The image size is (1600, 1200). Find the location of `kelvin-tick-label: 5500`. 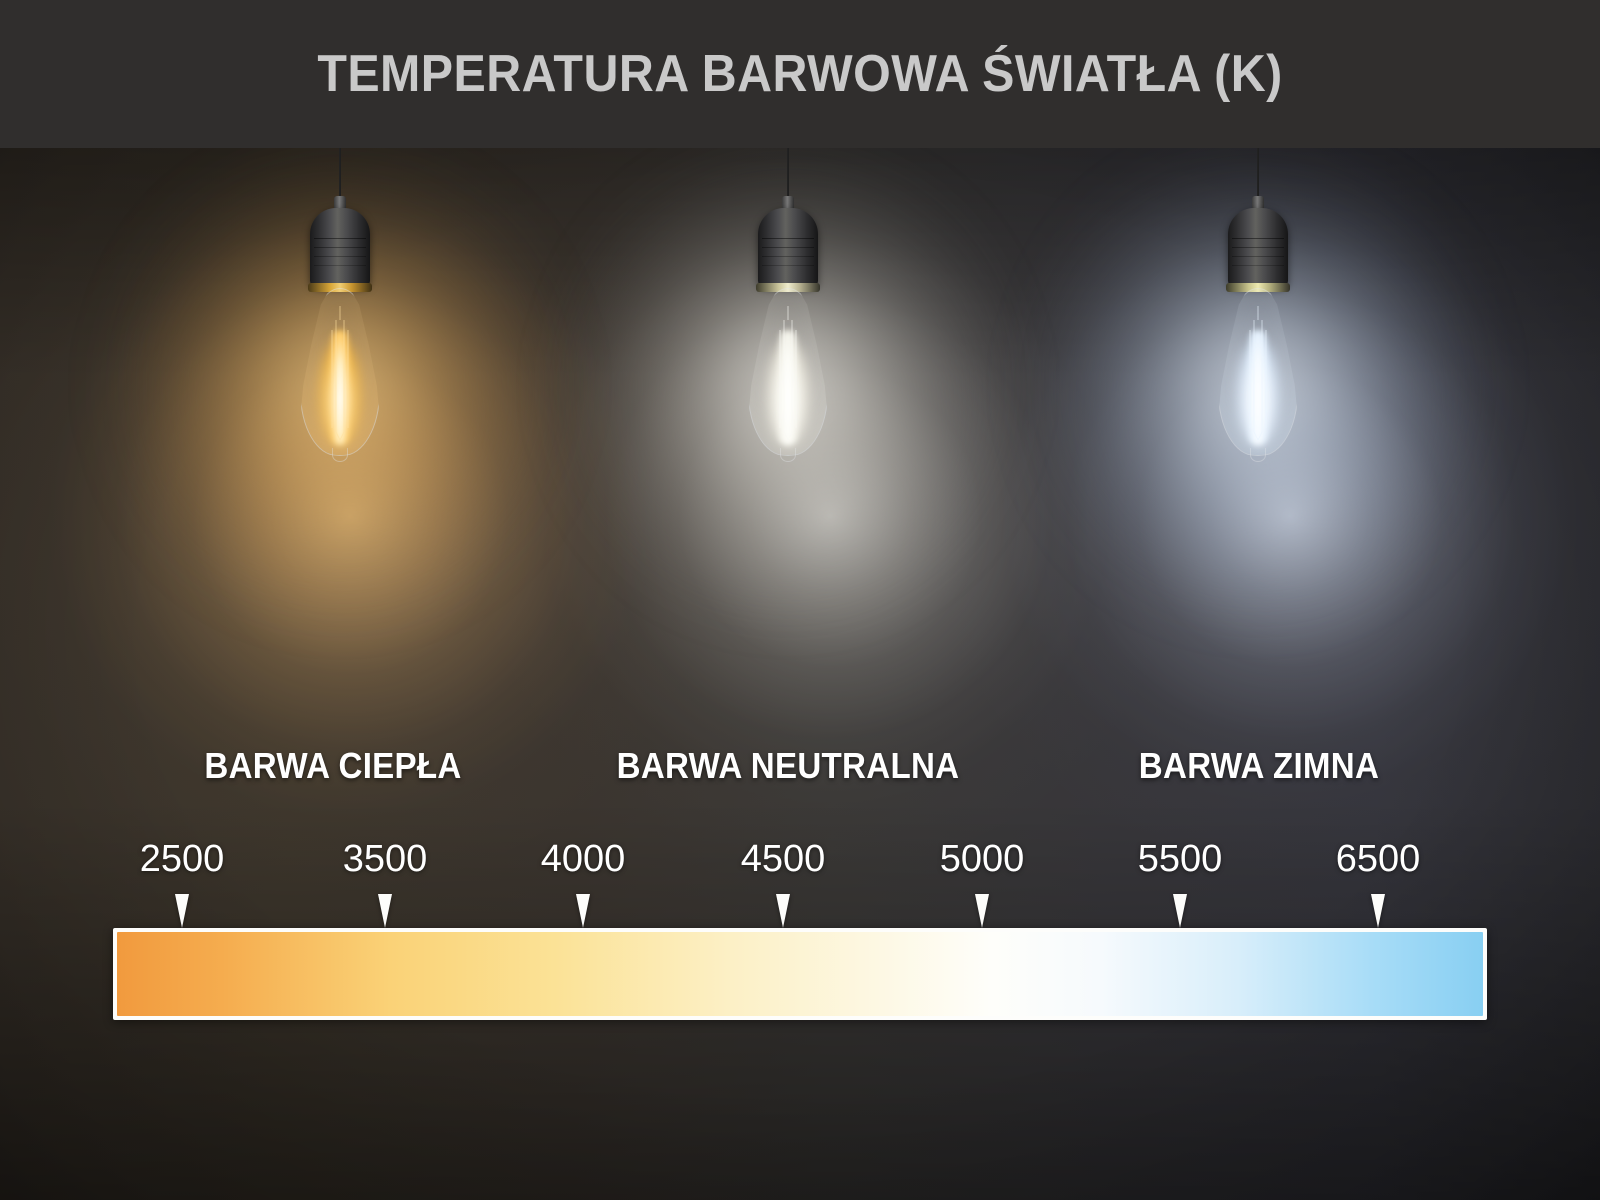

kelvin-tick-label: 5500 is located at coordinates (1180, 859).